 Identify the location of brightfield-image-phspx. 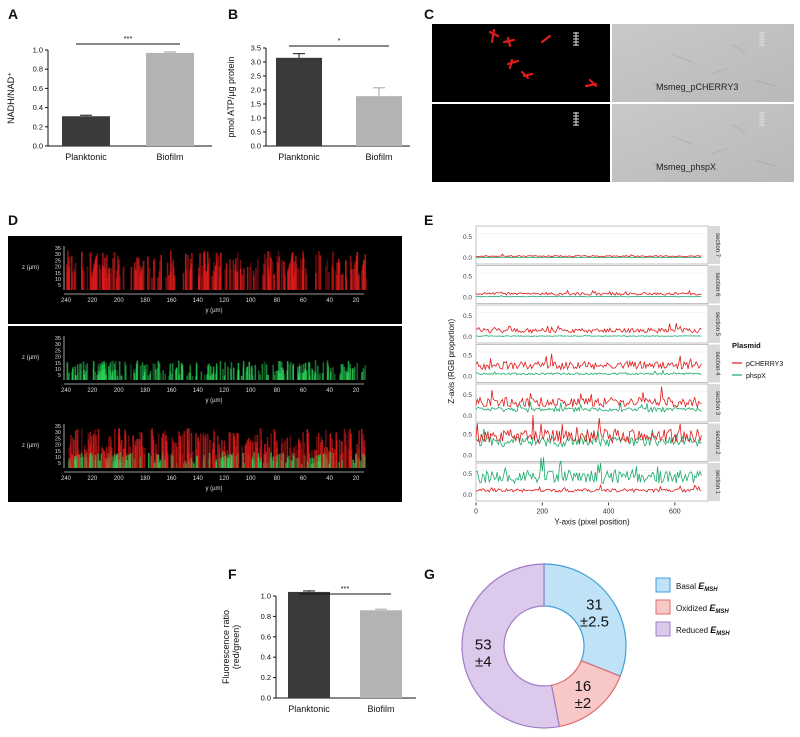
(703, 143).